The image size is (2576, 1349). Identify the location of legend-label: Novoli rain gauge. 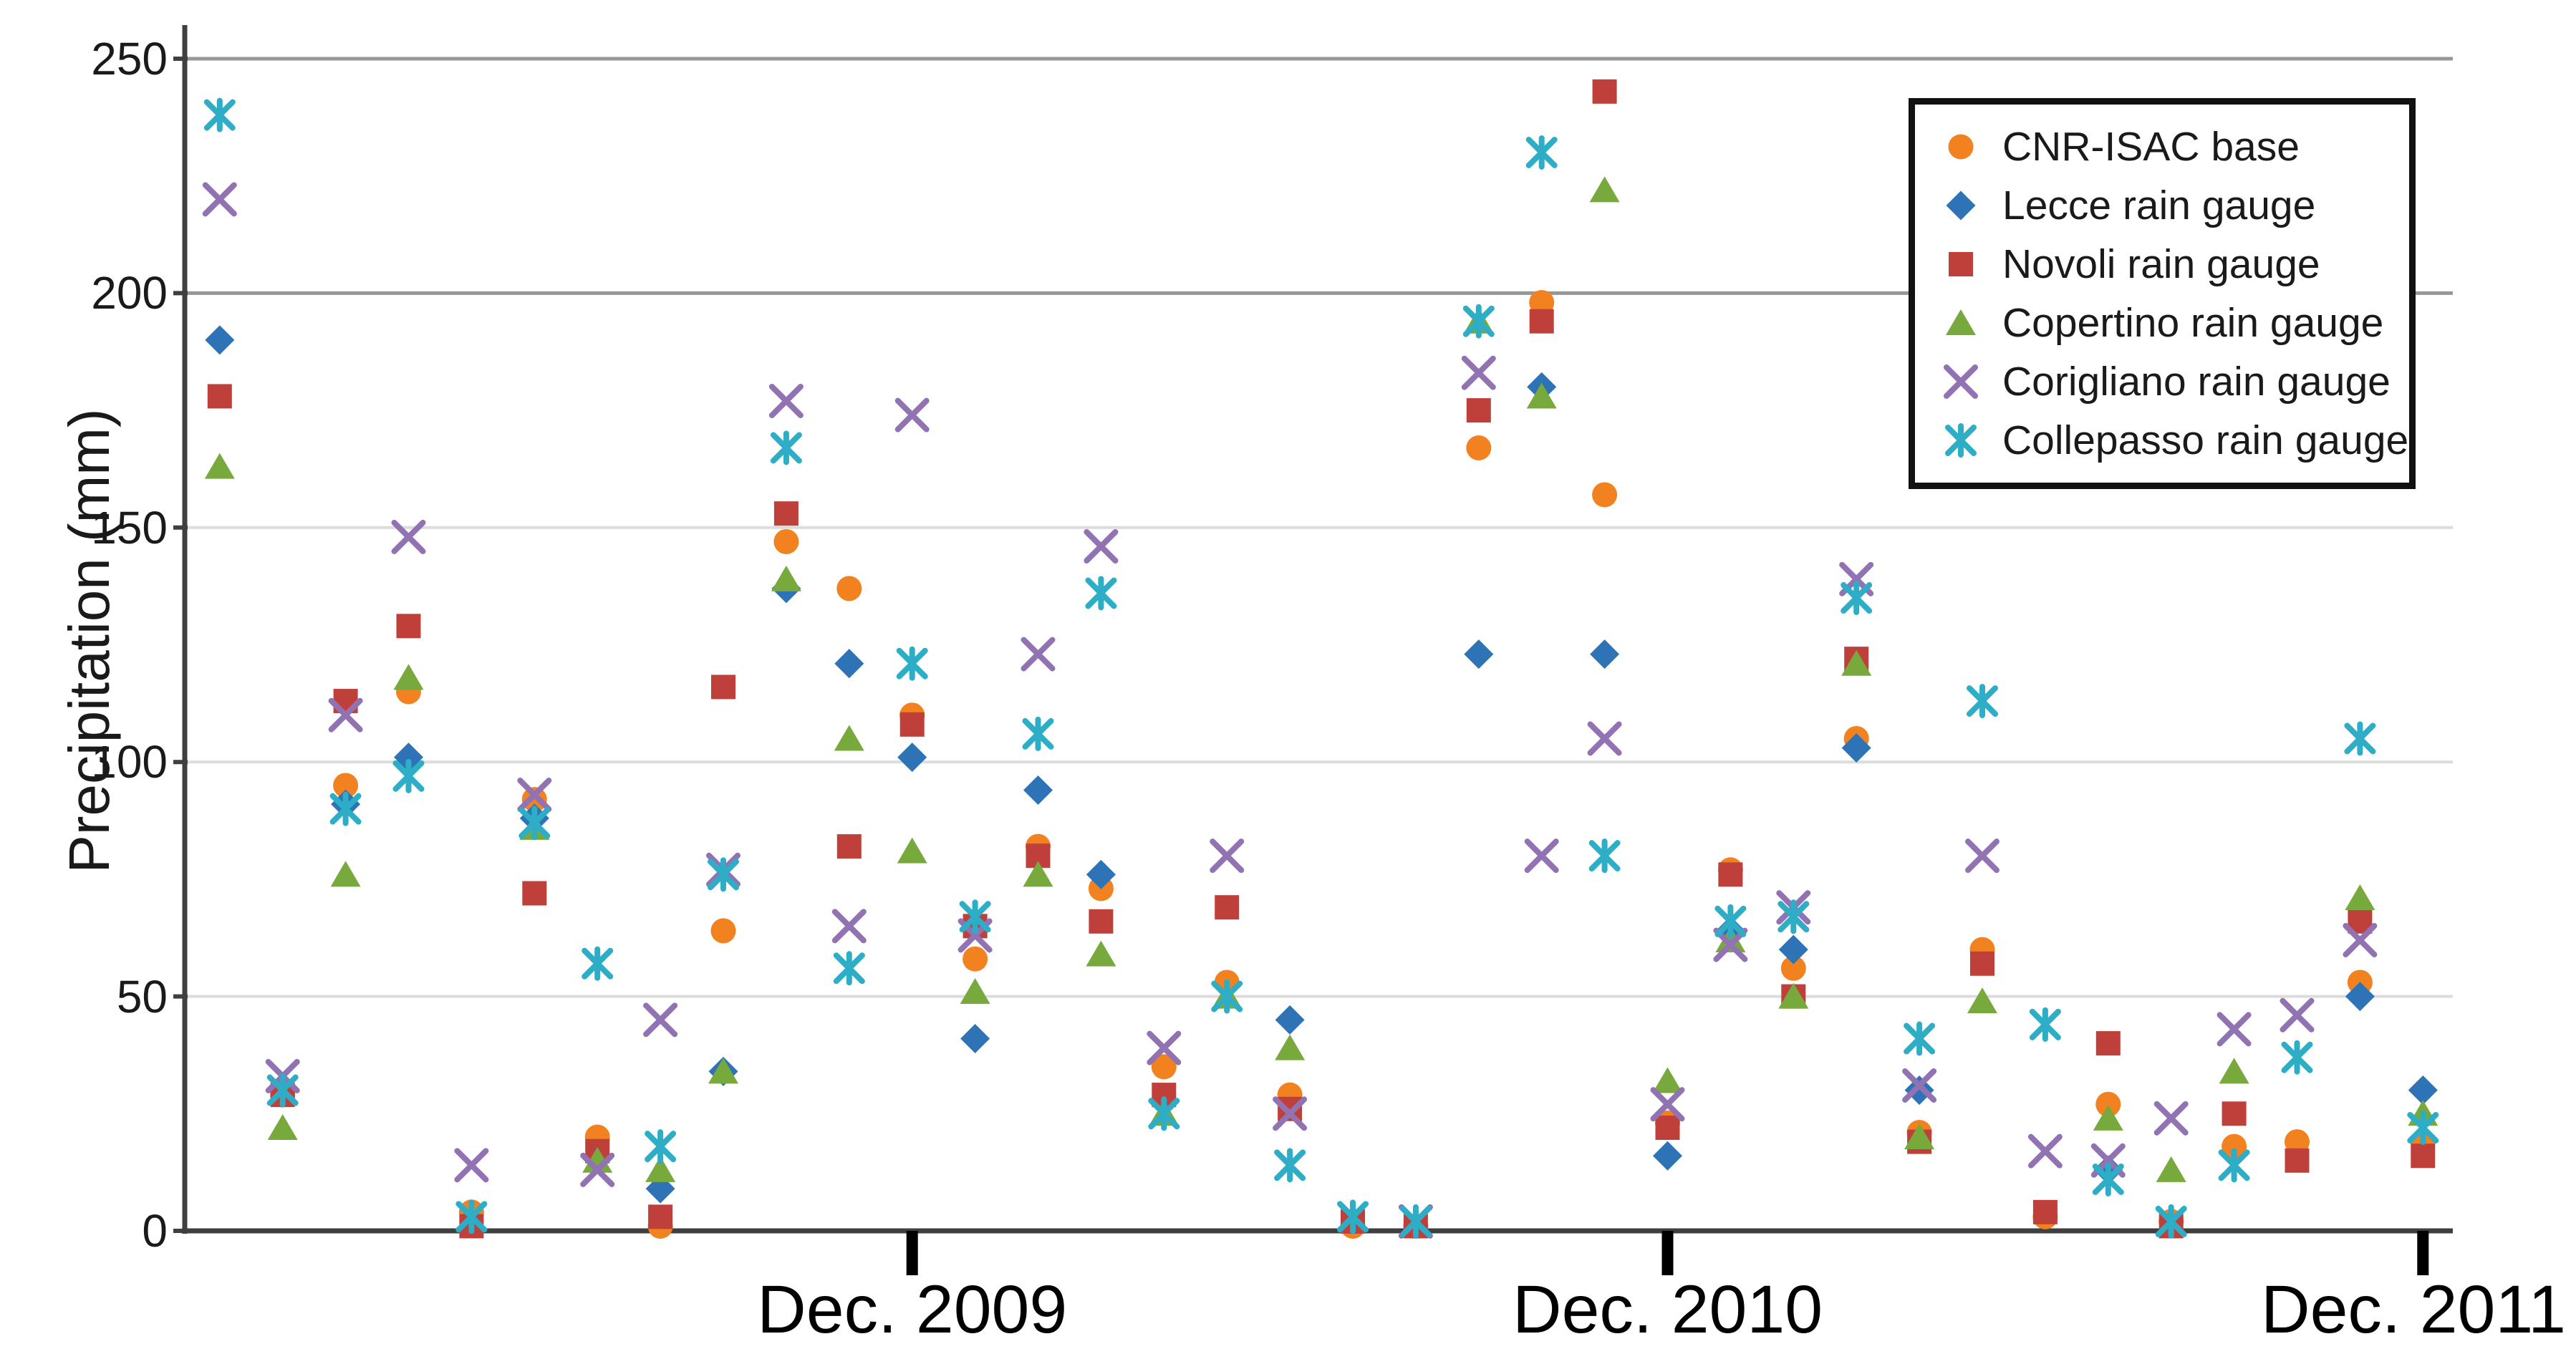
(2161, 264).